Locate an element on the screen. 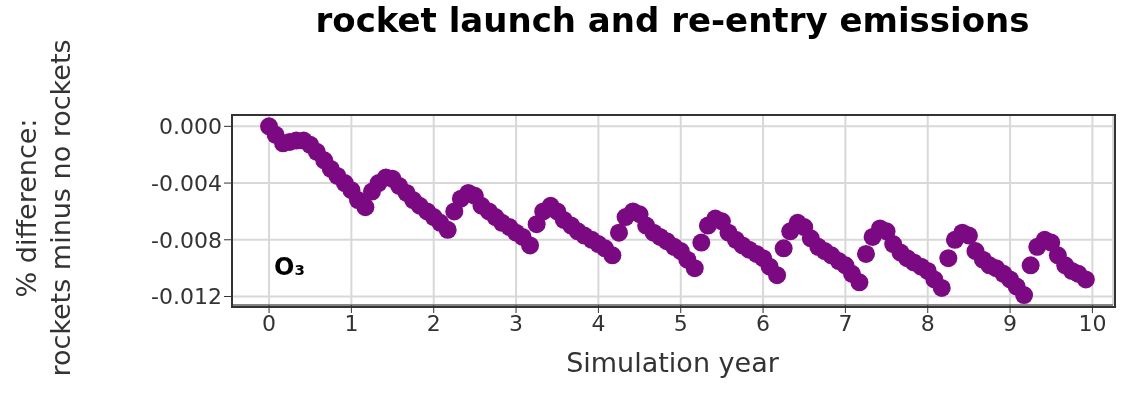  x-tick-label: 1 is located at coordinates (351, 323).